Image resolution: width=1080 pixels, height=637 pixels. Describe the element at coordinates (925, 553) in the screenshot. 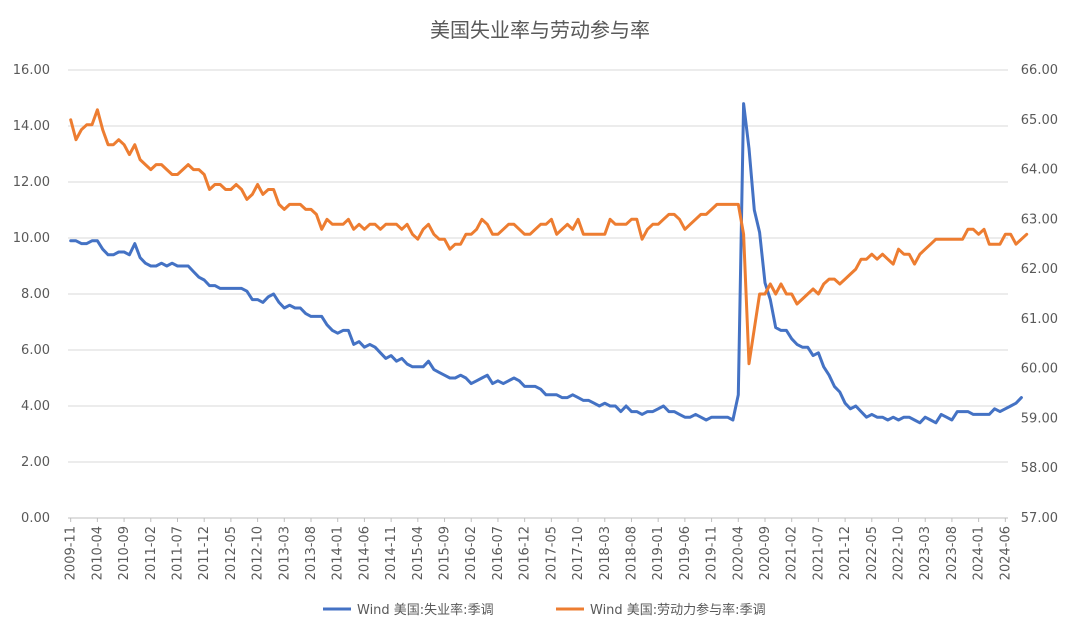

I see `x-tick-label: 2023-03` at that location.